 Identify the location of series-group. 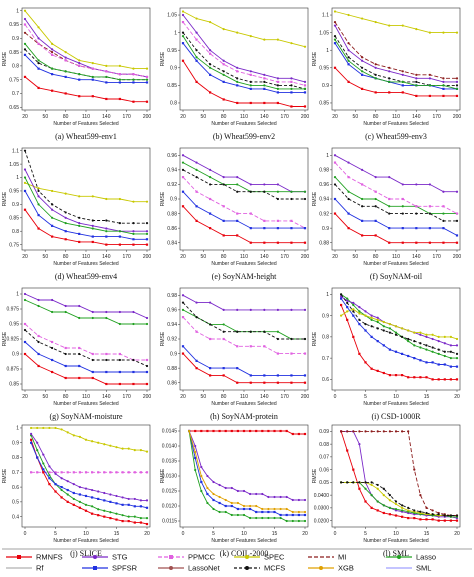
(396, 54).